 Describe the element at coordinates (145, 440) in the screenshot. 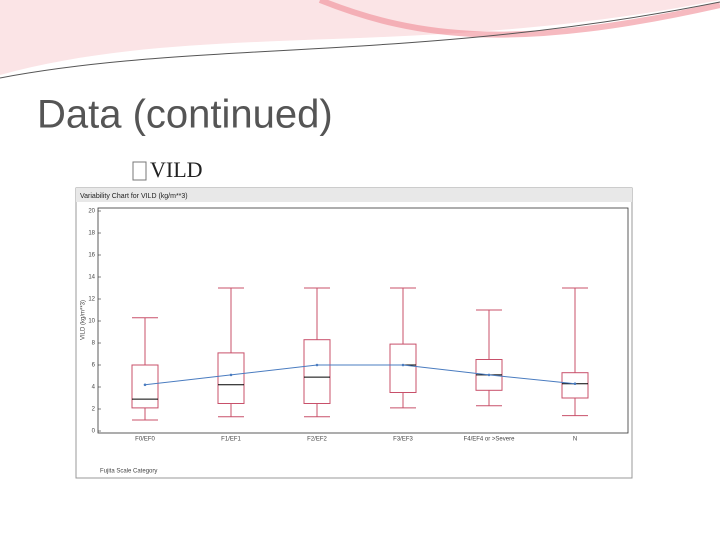

I see `x-tick-label: F0/EF0` at that location.